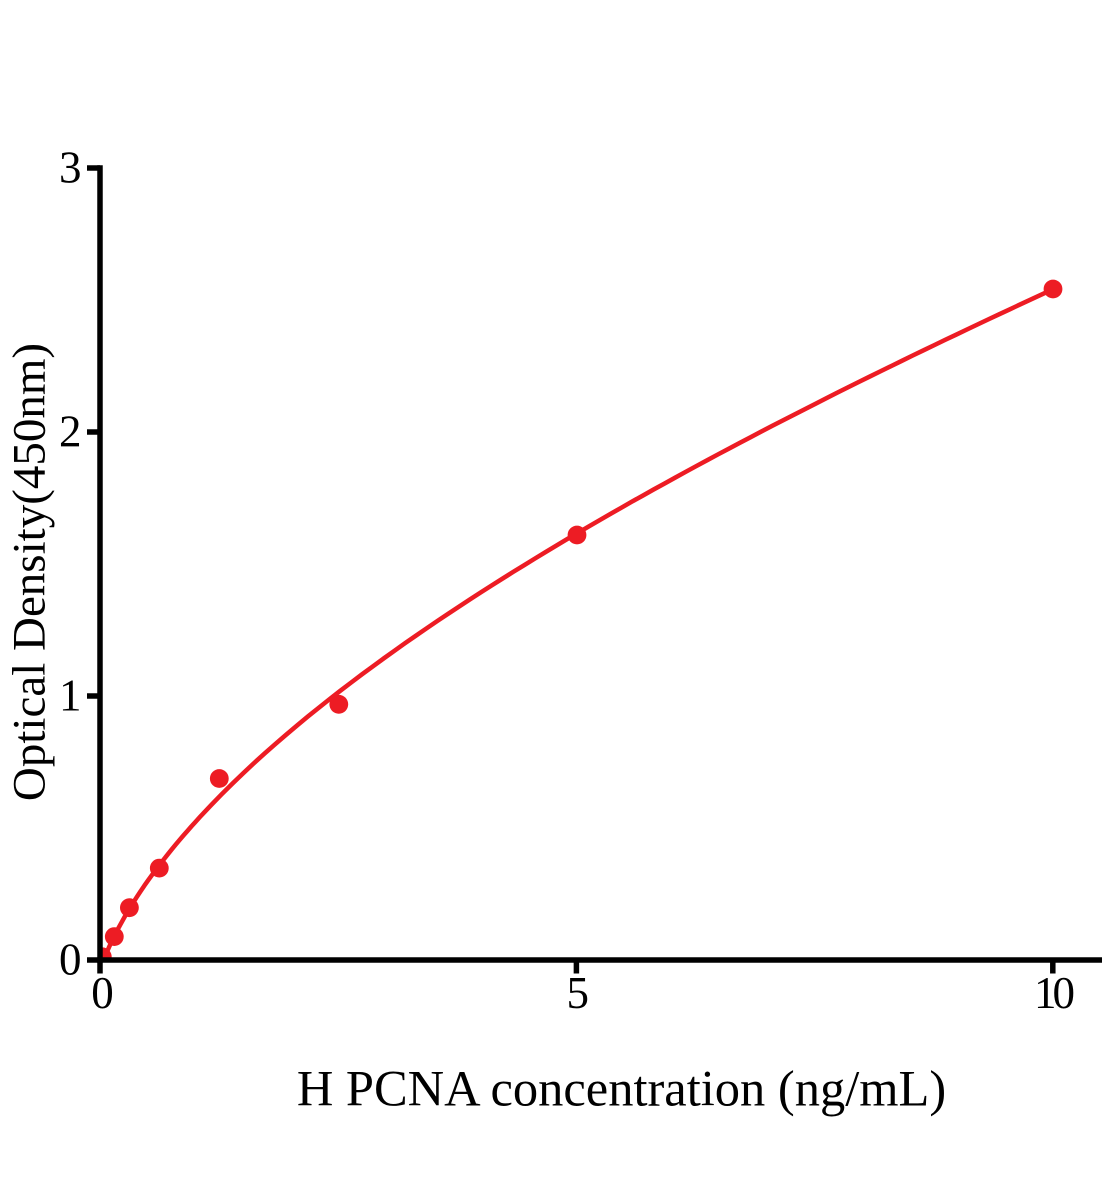 This screenshot has height=1200, width=1104. What do you see at coordinates (70, 432) in the screenshot?
I see `svg-text: 2` at bounding box center [70, 432].